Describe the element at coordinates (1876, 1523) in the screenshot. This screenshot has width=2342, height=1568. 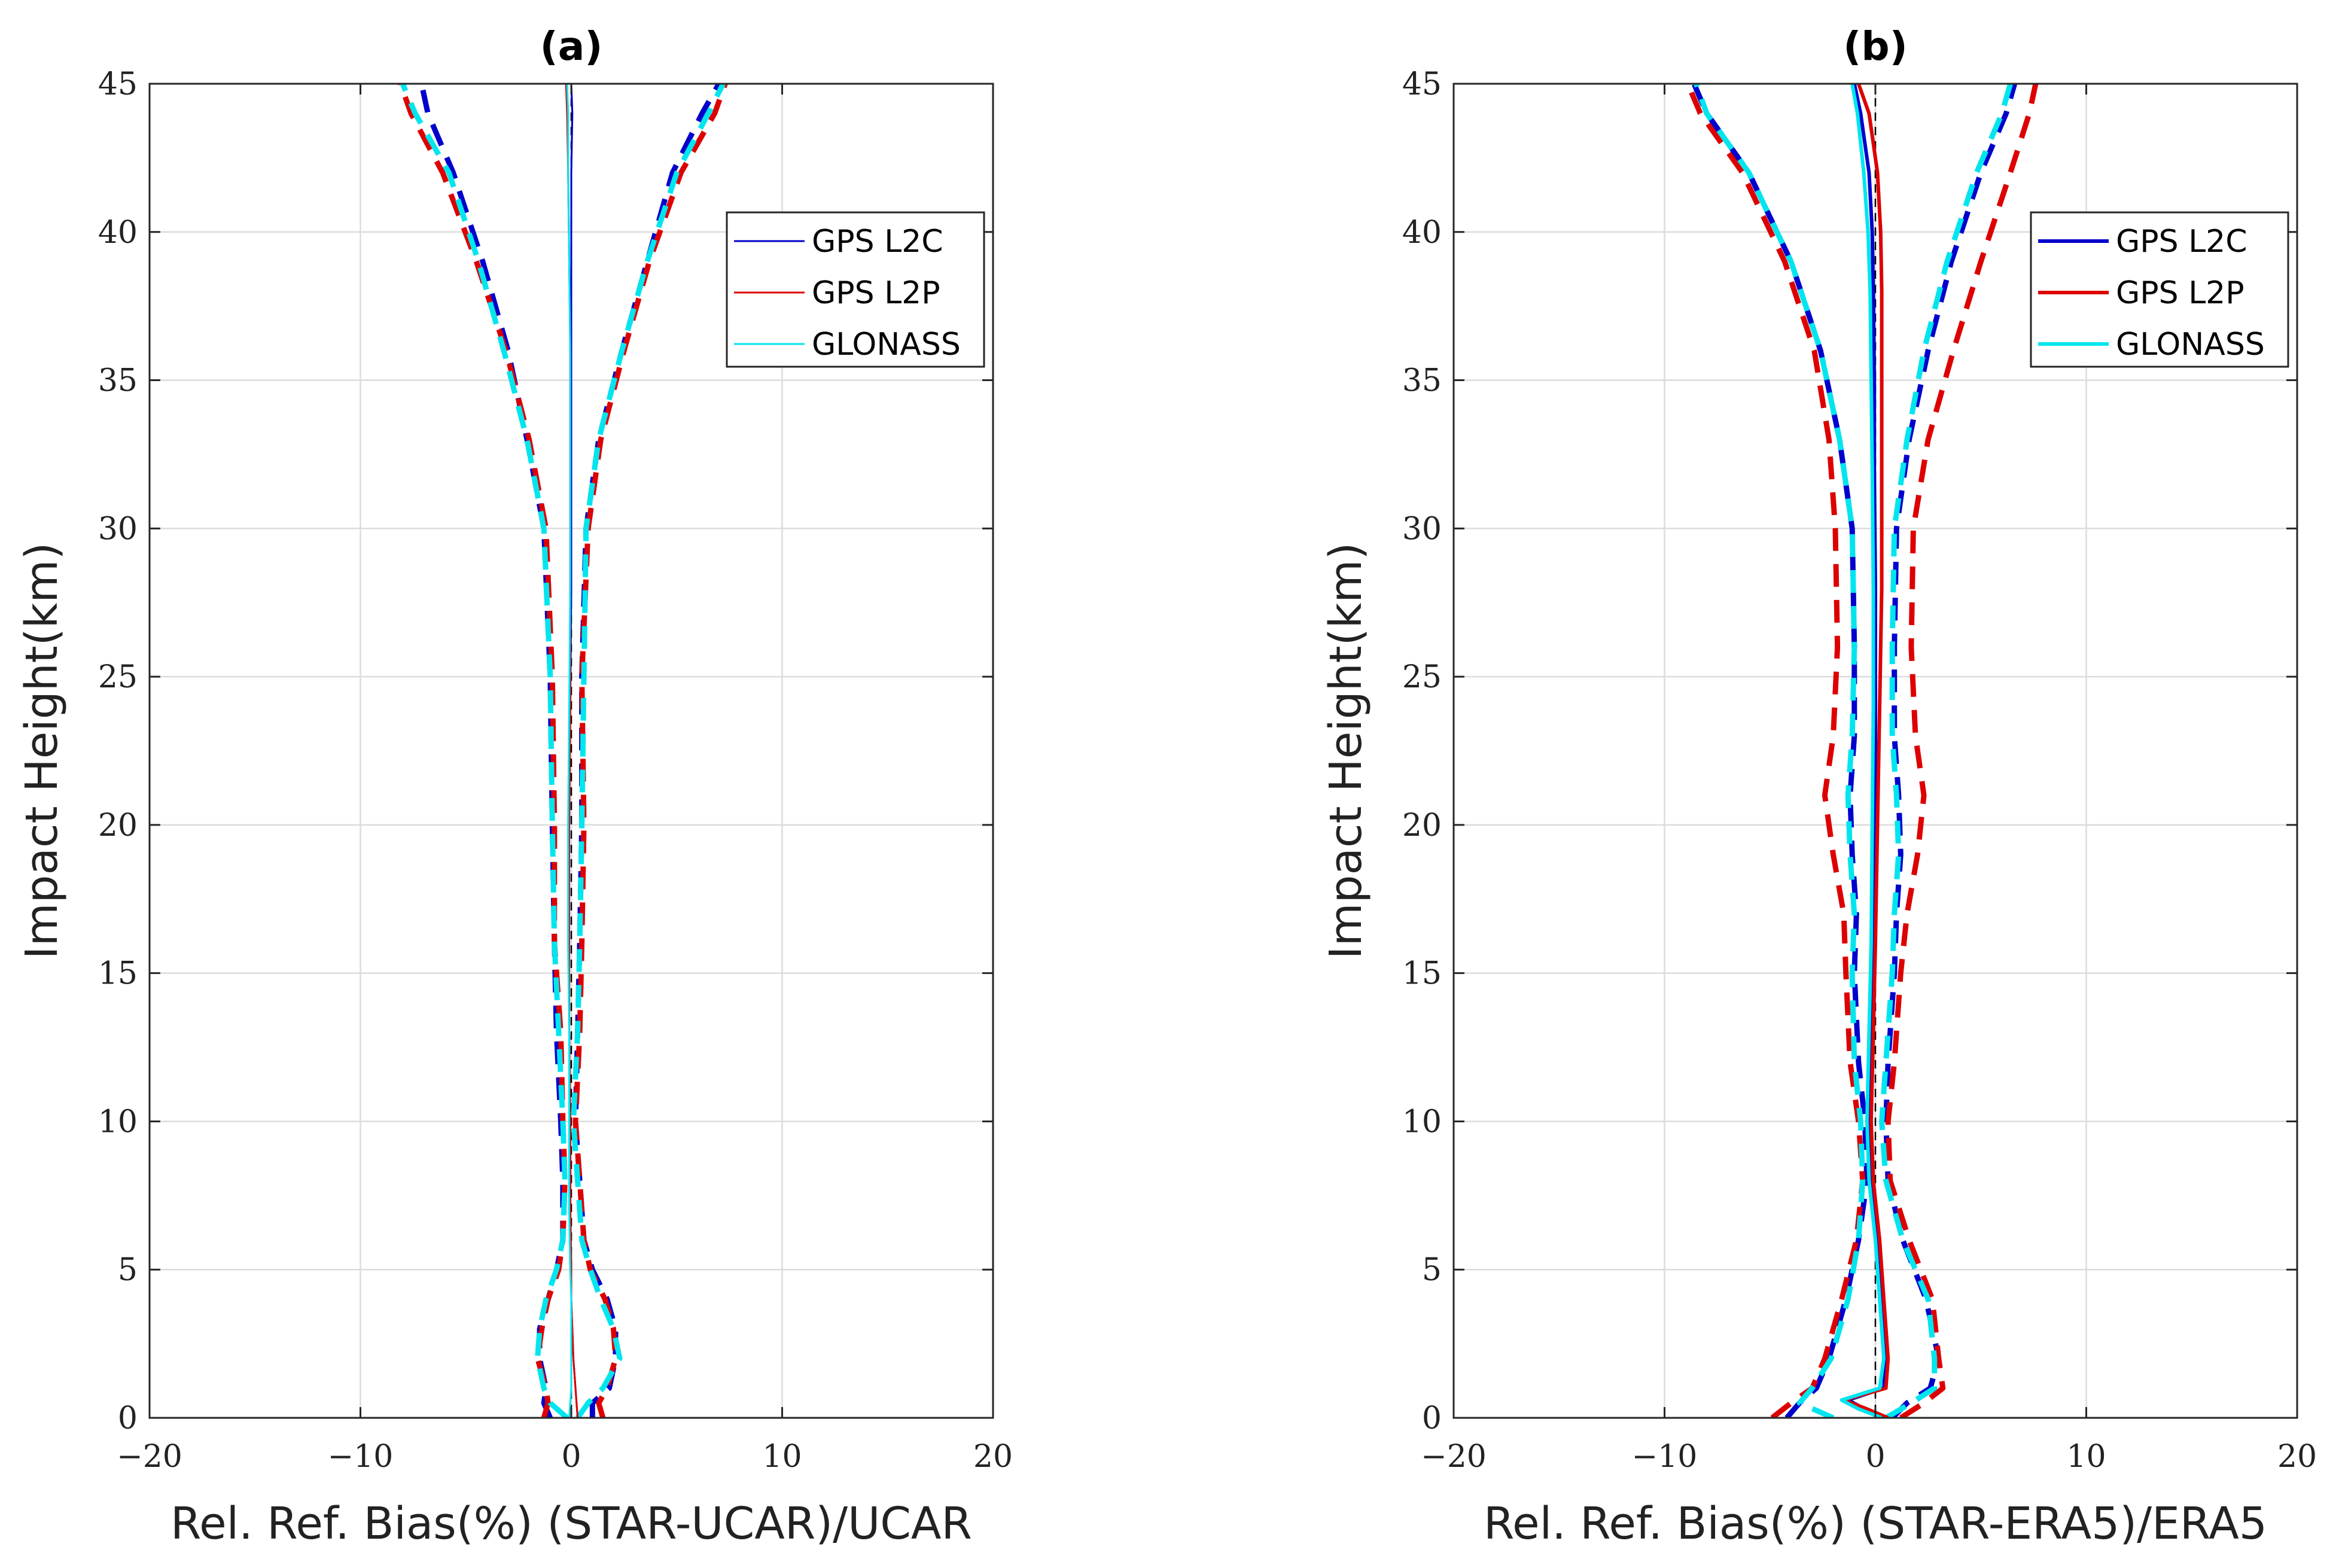
I see `x-axis-label: Rel. Ref. Bias(%) (STAR-ERA5)/ERA5` at that location.